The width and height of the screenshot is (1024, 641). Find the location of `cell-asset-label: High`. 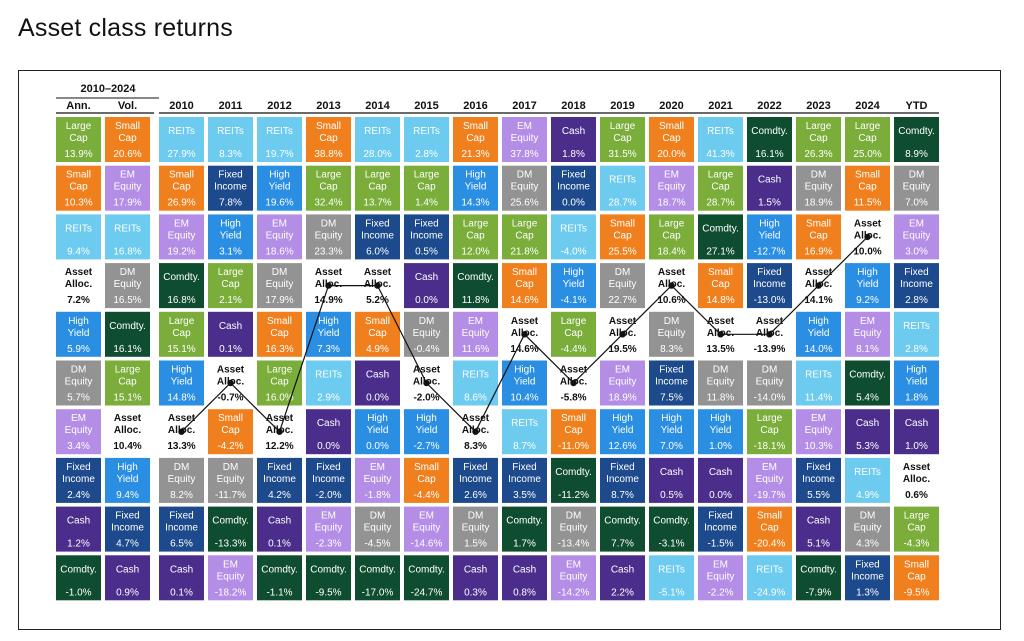

cell-asset-label: High is located at coordinates (671, 418).